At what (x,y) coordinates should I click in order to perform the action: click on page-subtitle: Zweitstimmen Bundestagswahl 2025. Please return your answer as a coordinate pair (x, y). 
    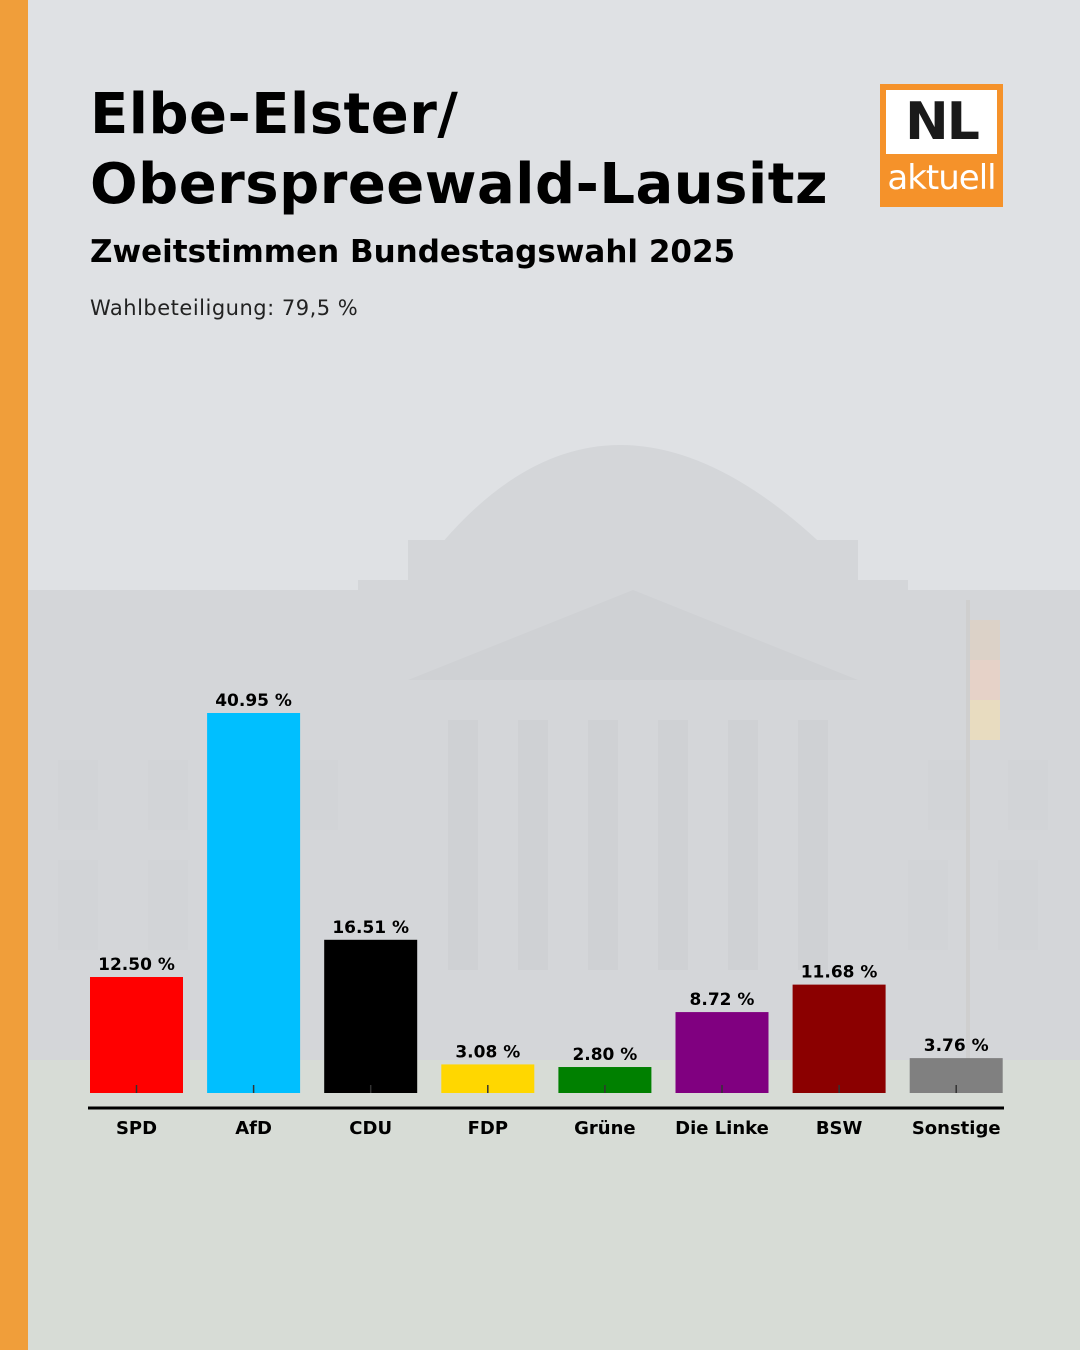
    Looking at the image, I should click on (413, 252).